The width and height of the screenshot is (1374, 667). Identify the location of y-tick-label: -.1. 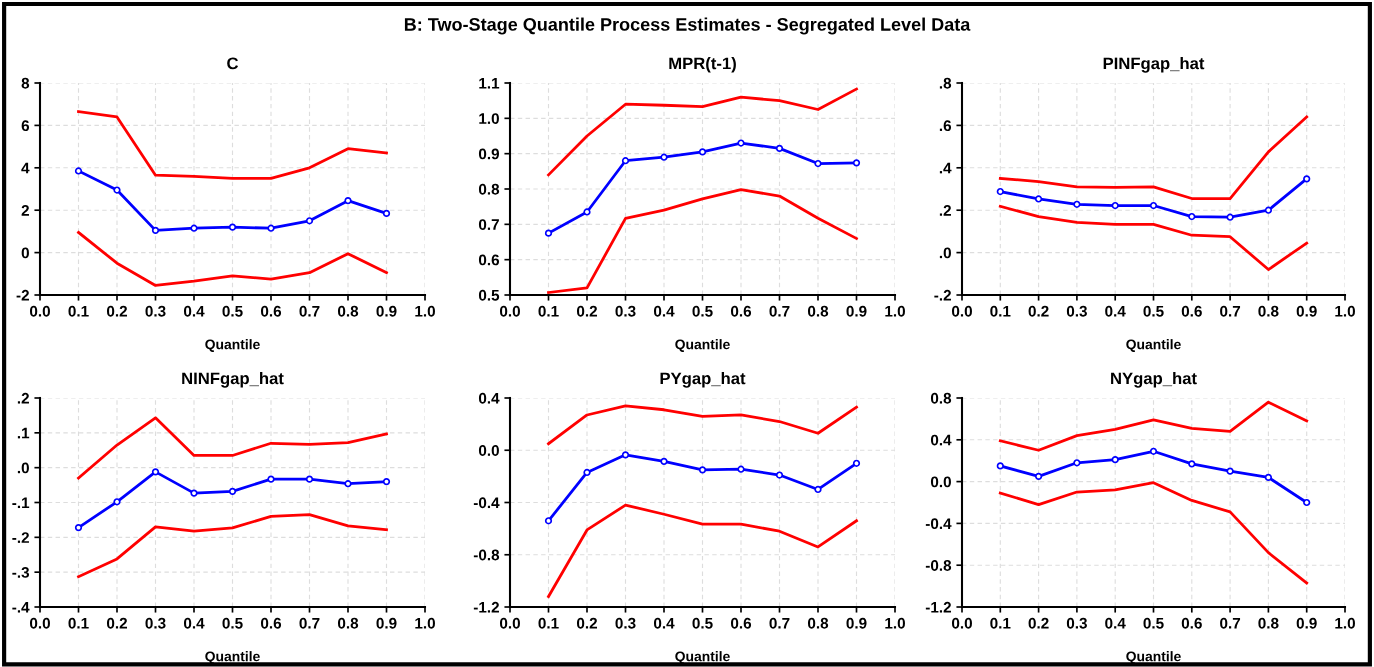
(21, 503).